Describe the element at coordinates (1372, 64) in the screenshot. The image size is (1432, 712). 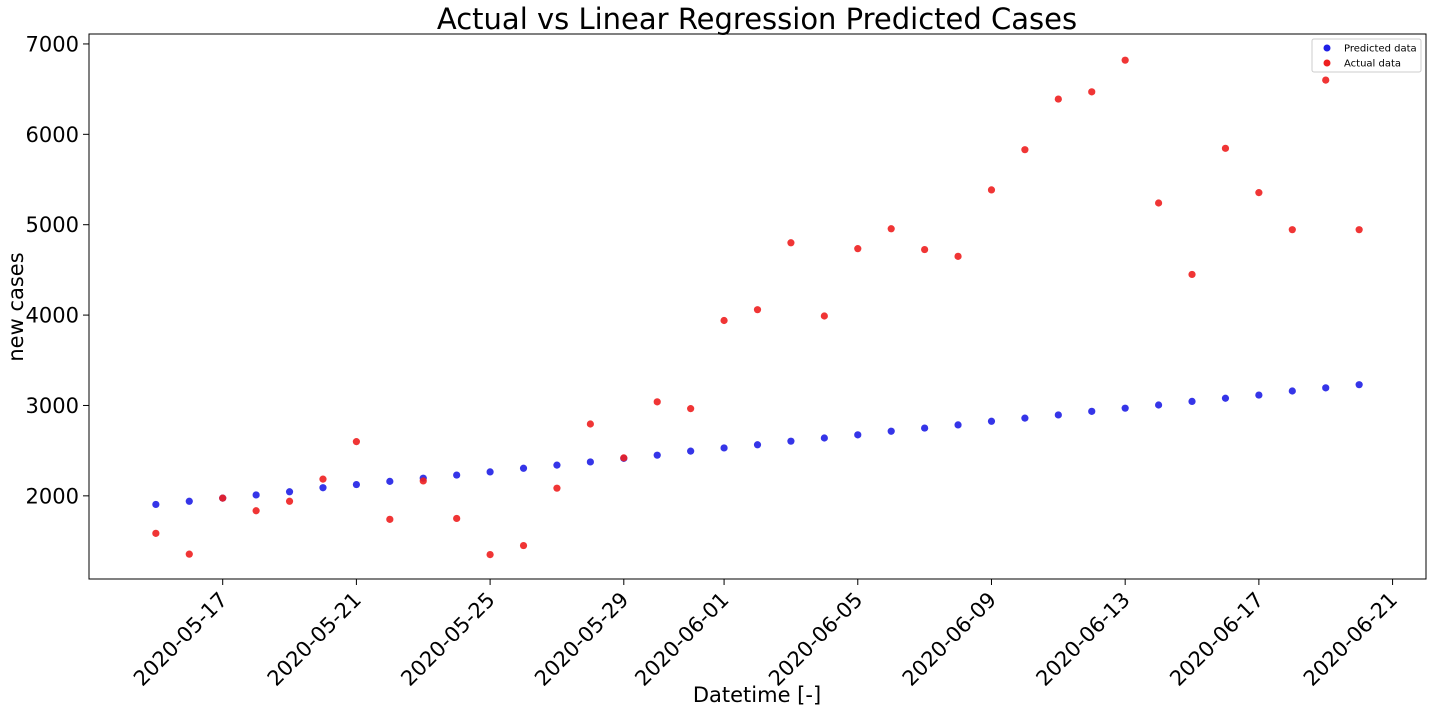
I see `legend-label-actual: Actual data` at that location.